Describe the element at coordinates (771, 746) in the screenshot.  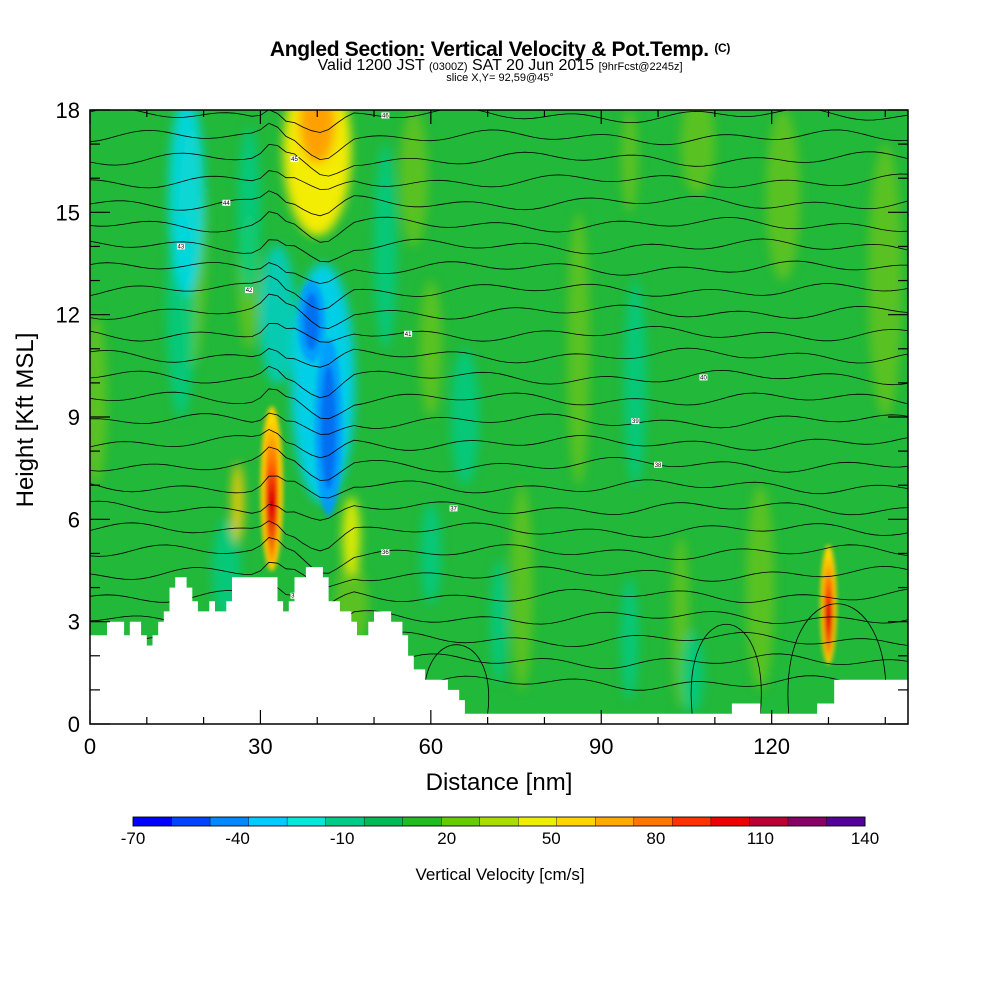
I see `x-tick-label: 120` at that location.